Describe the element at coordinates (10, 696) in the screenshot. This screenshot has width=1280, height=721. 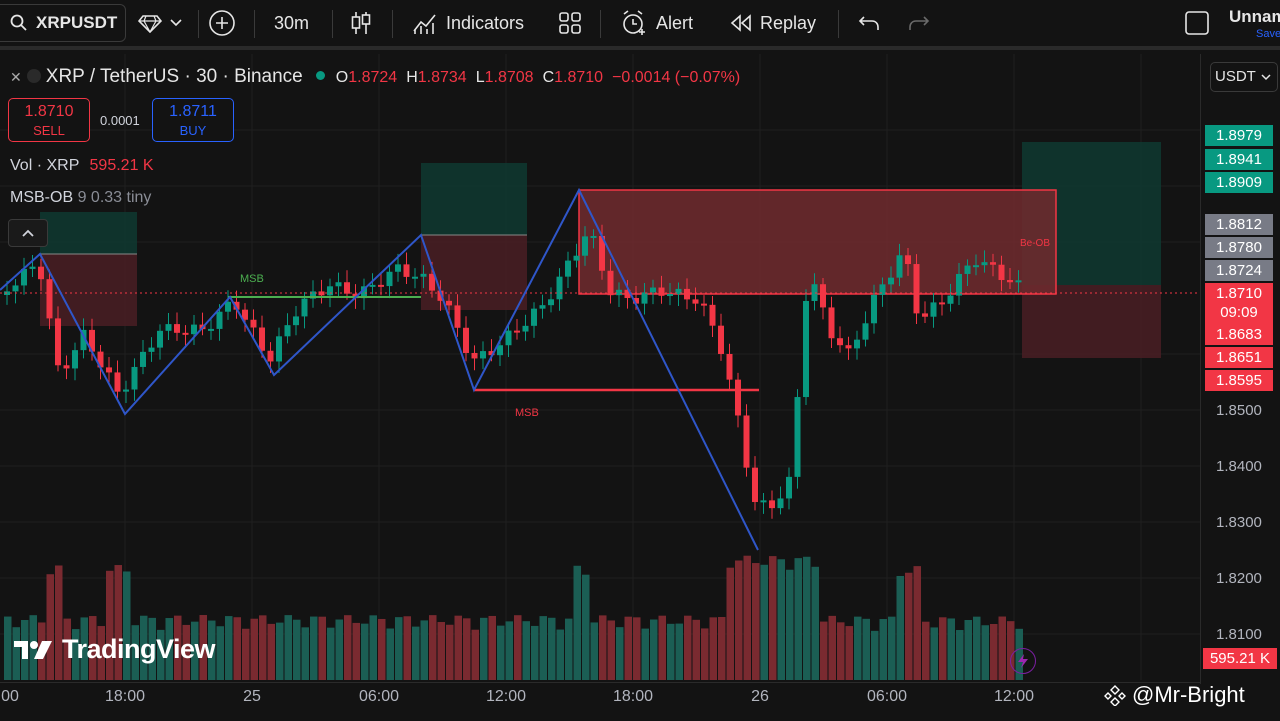
I see `time-tick: 00` at that location.